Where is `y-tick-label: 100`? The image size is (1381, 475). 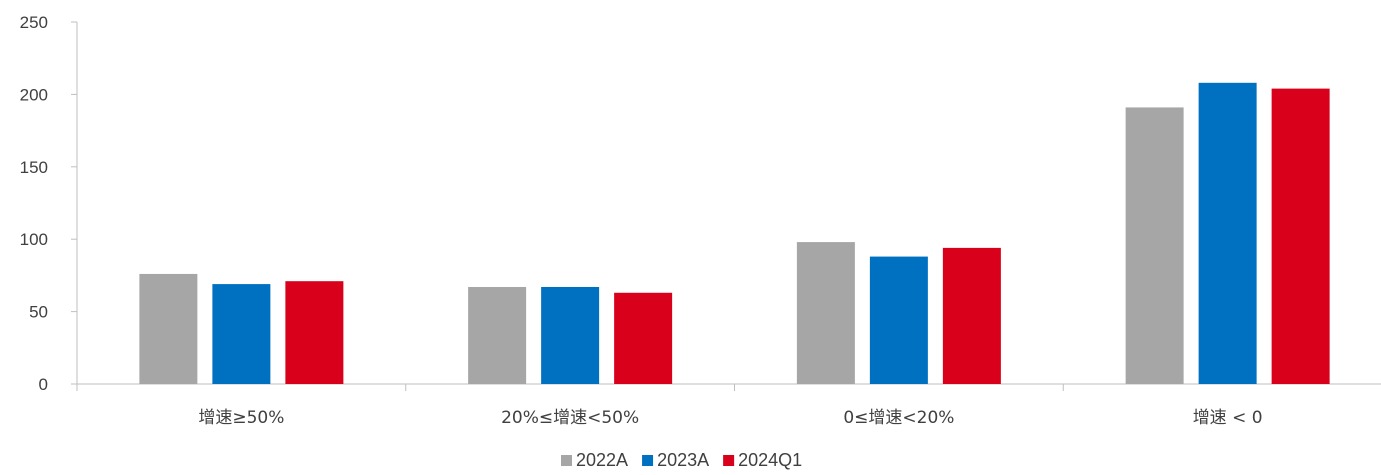
y-tick-label: 100 is located at coordinates (34, 239).